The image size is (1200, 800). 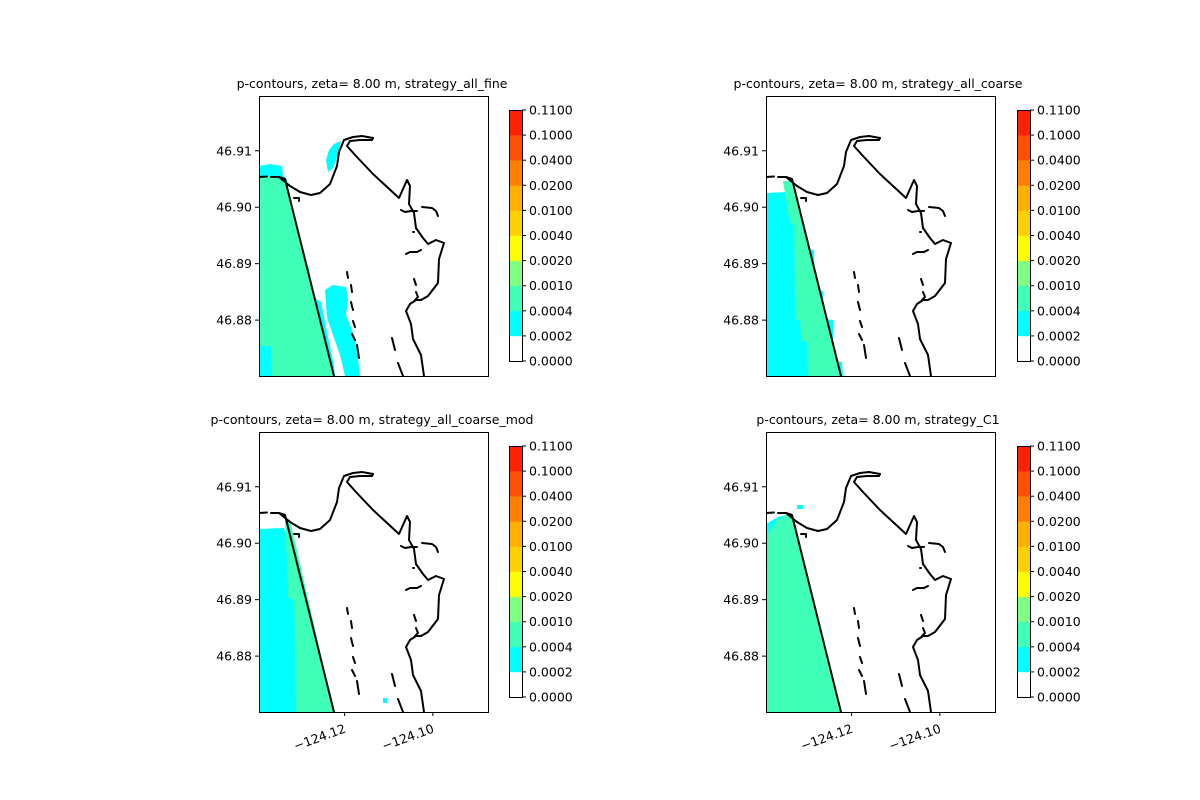 What do you see at coordinates (812, 278) in the screenshot?
I see `contour-band-teal` at bounding box center [812, 278].